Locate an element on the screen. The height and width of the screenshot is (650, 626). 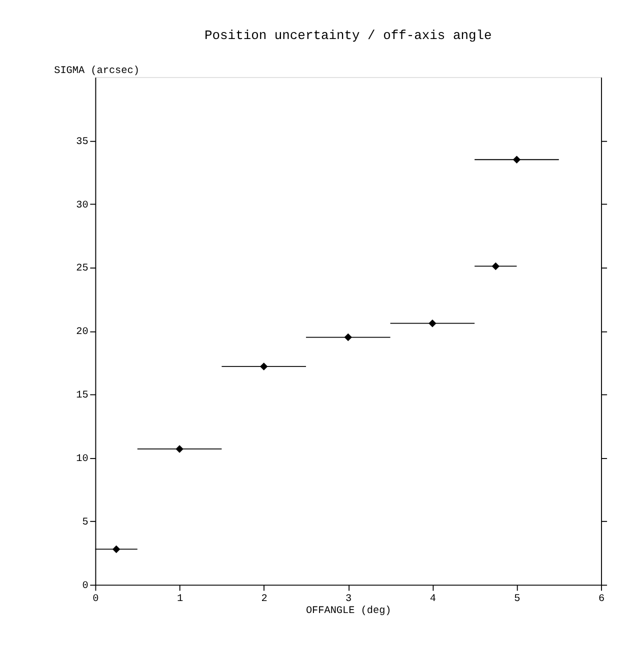
x-tick-label: 6 is located at coordinates (601, 599).